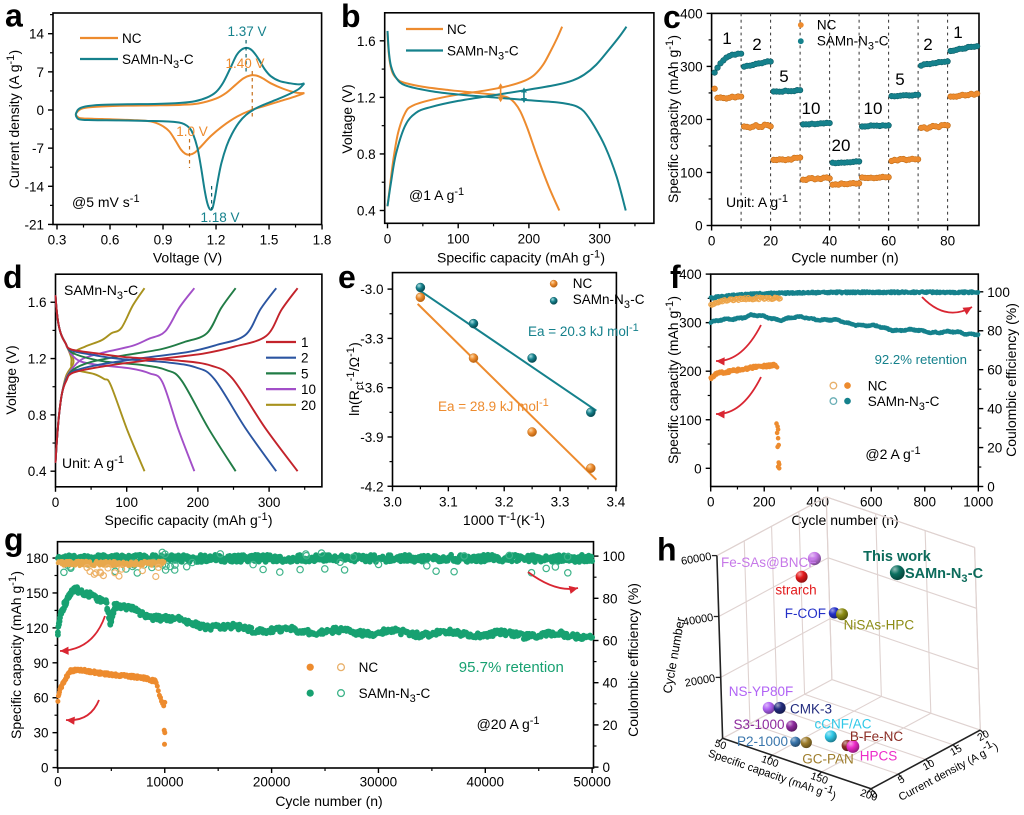 The height and width of the screenshot is (815, 1024). What do you see at coordinates (165, 782) in the screenshot?
I see `svg-text: 10000` at bounding box center [165, 782].